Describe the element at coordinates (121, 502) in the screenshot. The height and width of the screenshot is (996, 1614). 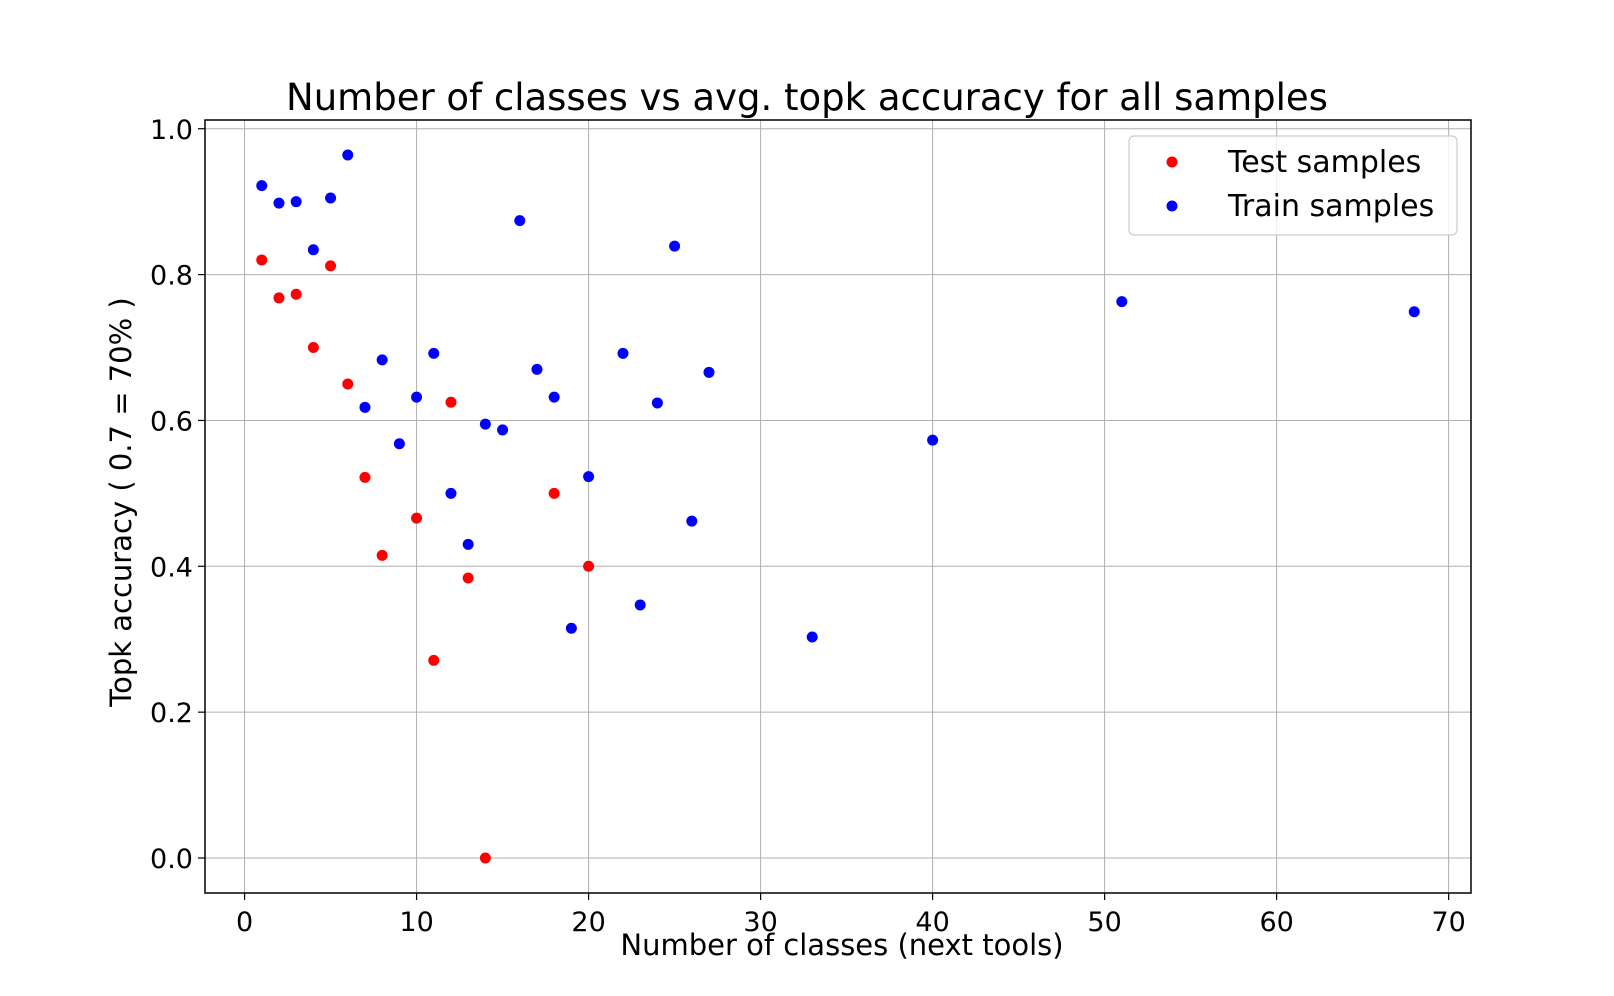
I see `y-axis-label: Topk accuracy ( 0.7 = 70% )` at that location.